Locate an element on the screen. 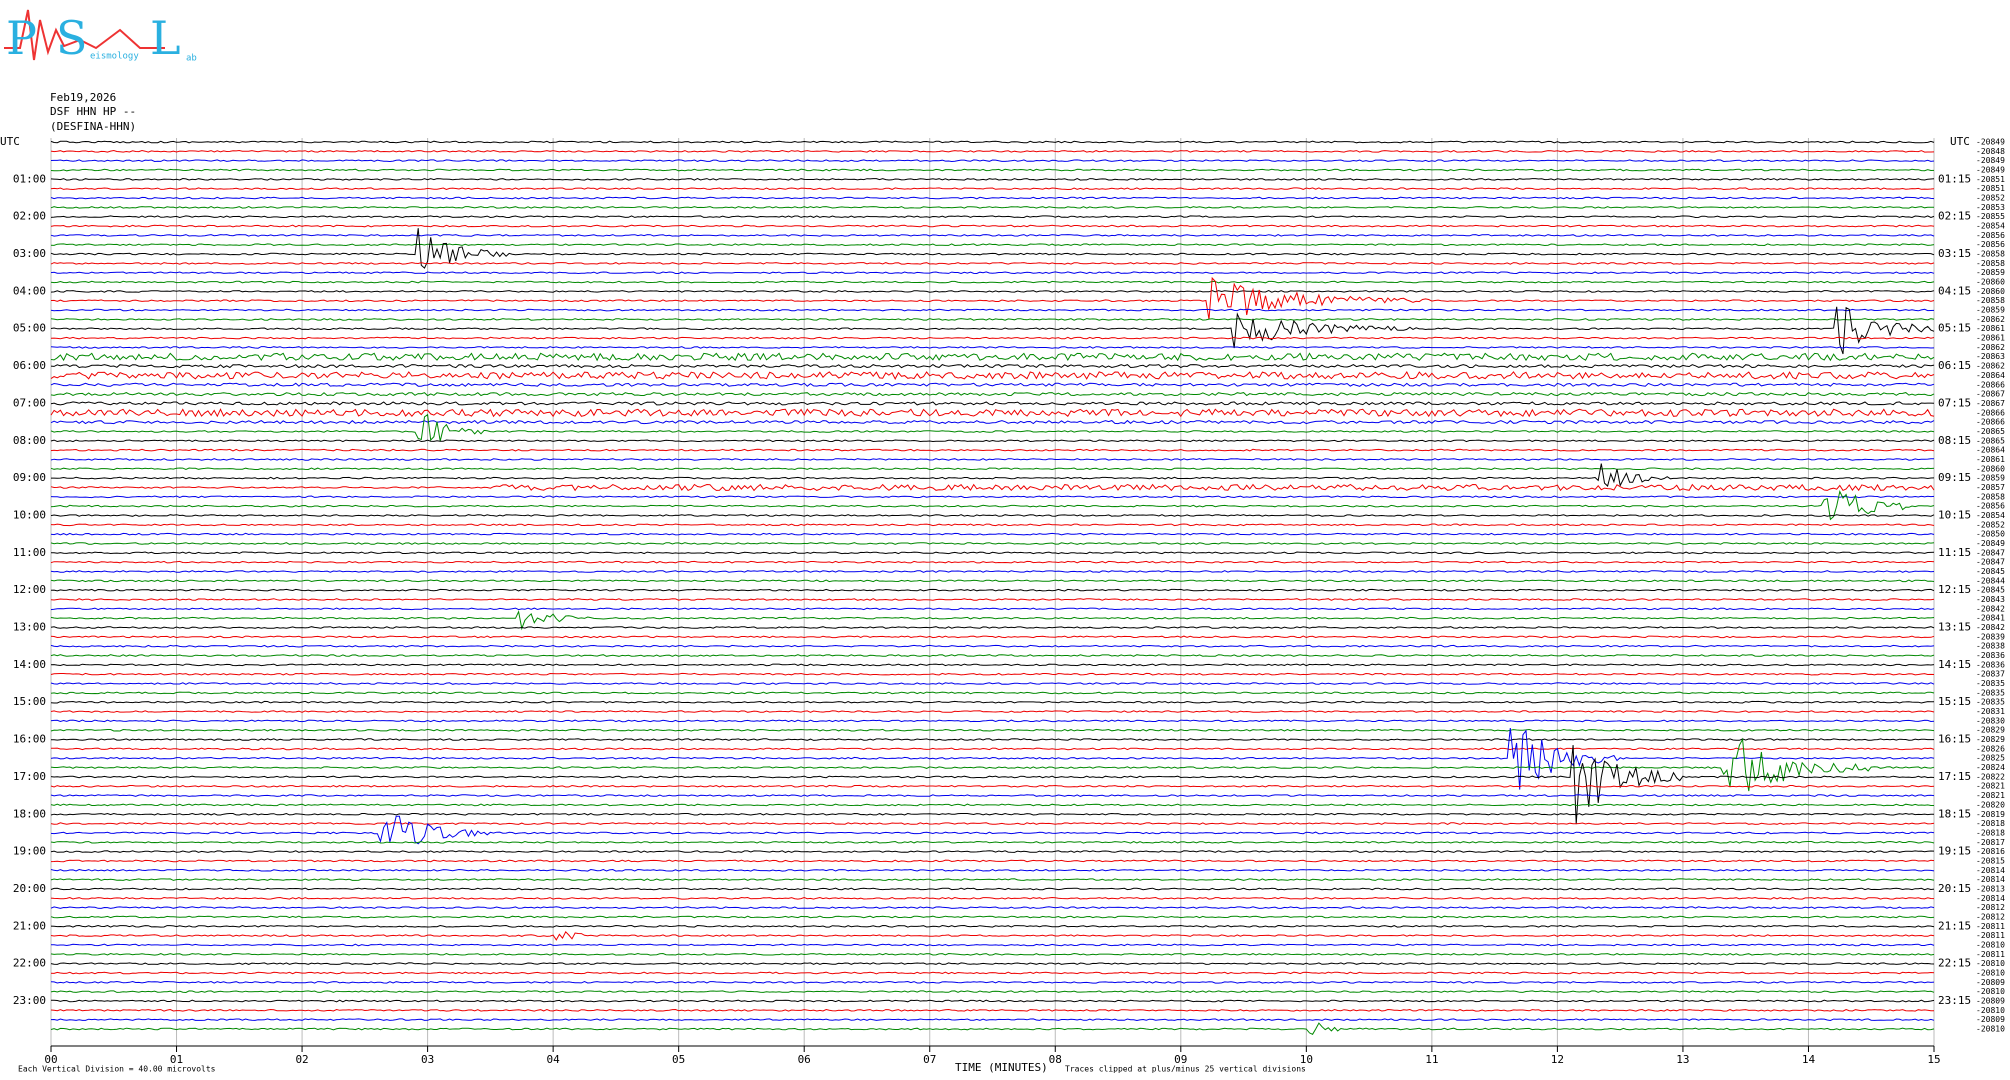  hour-label-right: 07:15 is located at coordinates (1954, 402).